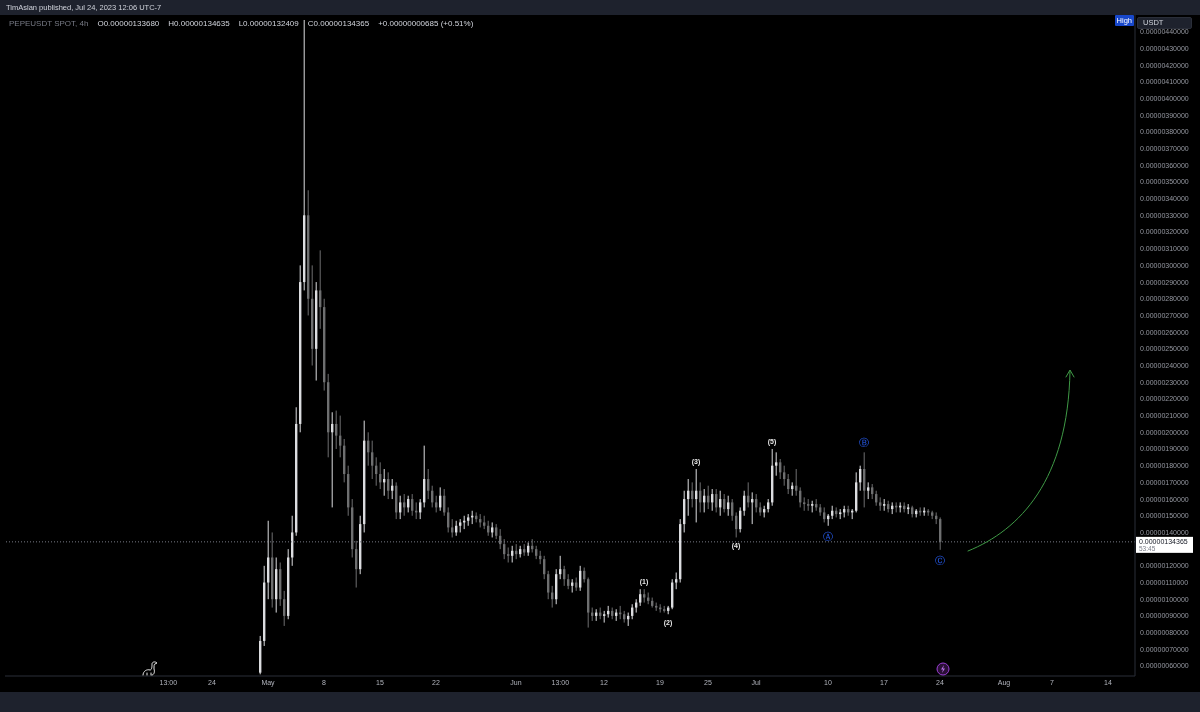  I want to click on annotation: Ⓒ, so click(940, 560).